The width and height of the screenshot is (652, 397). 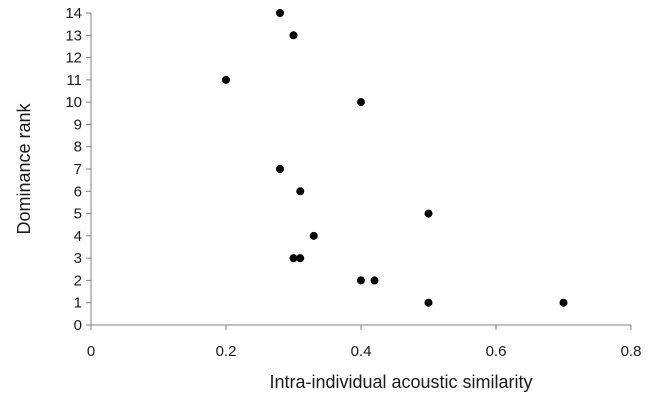 What do you see at coordinates (78, 303) in the screenshot?
I see `y-tick-label: 1` at bounding box center [78, 303].